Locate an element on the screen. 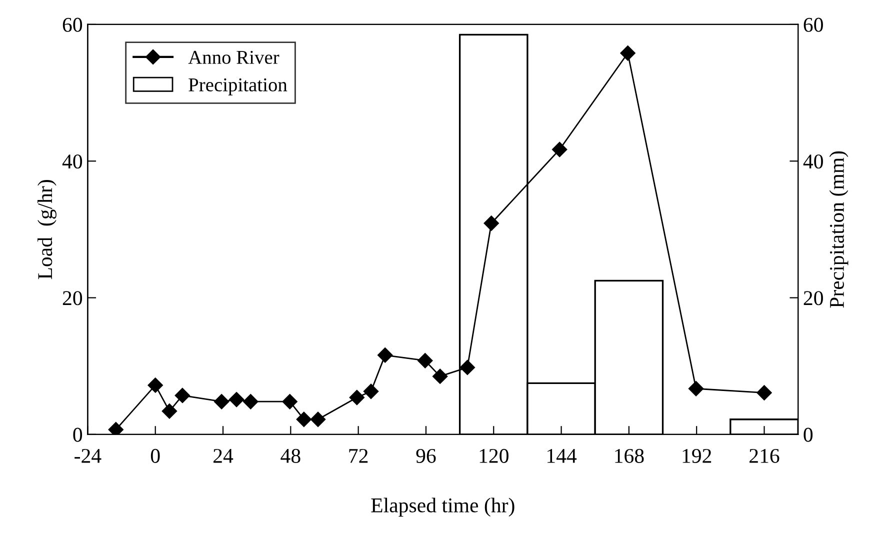 The image size is (877, 543). x-tick-label: 120 is located at coordinates (494, 455).